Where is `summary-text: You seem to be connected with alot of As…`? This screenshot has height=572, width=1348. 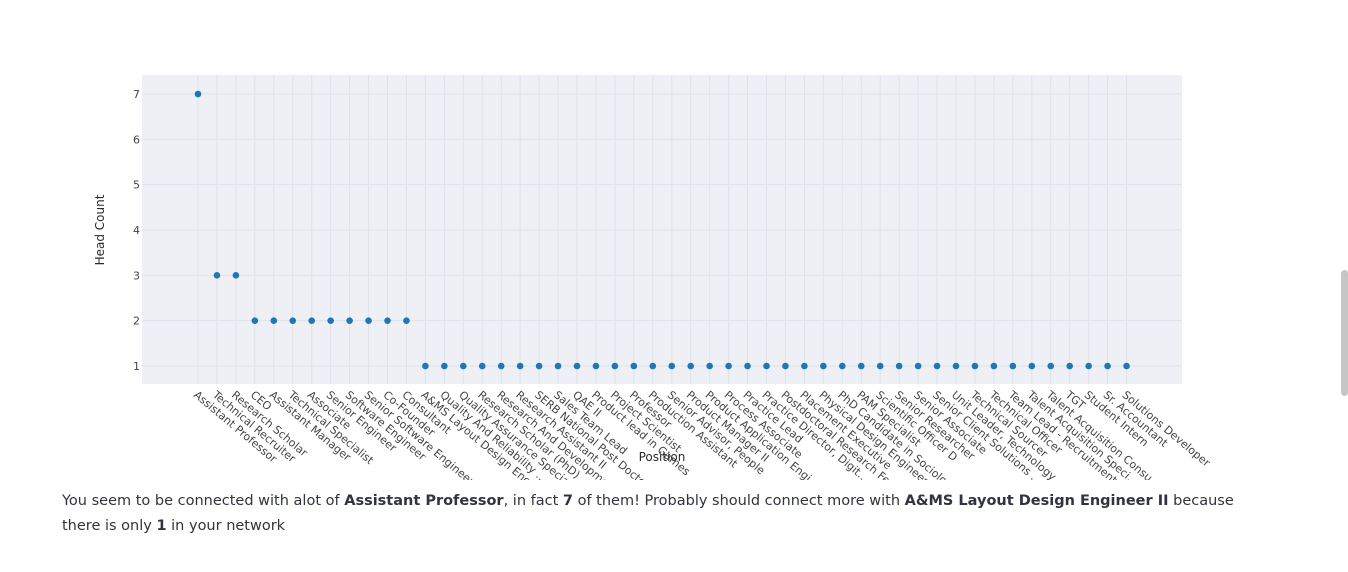 summary-text: You seem to be connected with alot of As… is located at coordinates (657, 514).